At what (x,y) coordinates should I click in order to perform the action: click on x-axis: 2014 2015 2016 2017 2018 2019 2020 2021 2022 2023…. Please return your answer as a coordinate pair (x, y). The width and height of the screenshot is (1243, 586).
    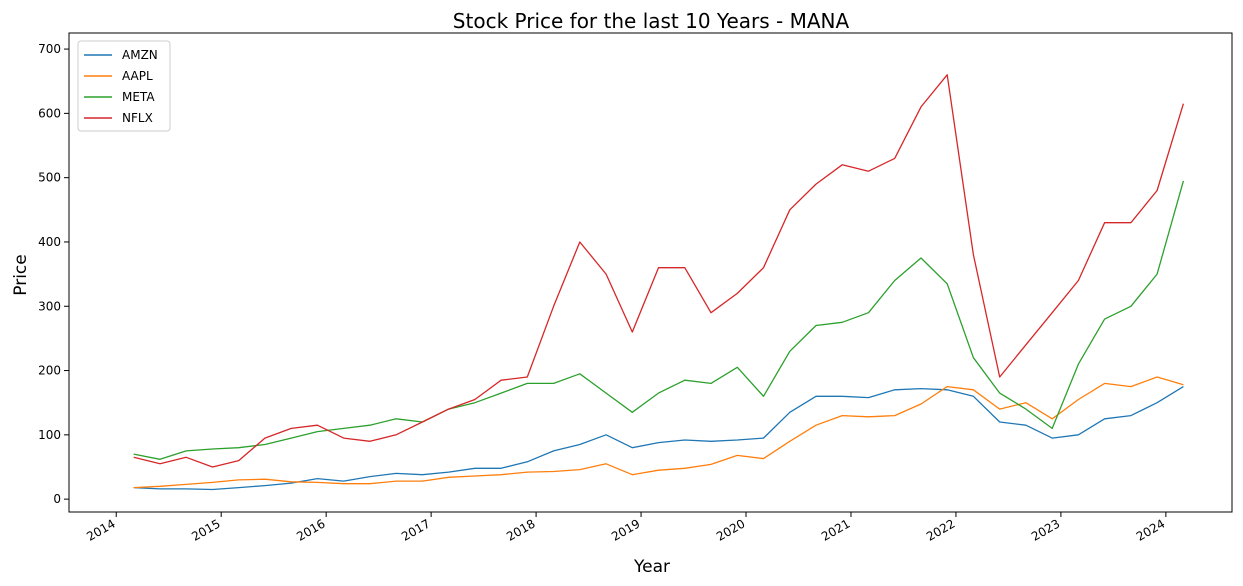
    Looking at the image, I should click on (625, 528).